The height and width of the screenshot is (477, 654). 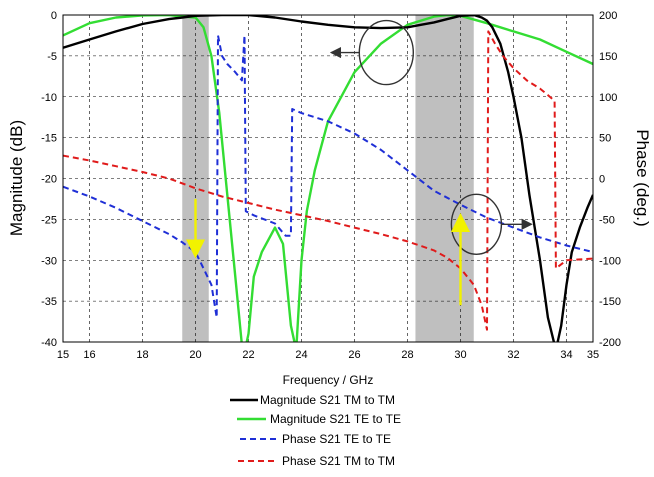 I want to click on legend-label-phase-s21-tm-to-tm: Phase S21 TM to TM, so click(x=338, y=461).